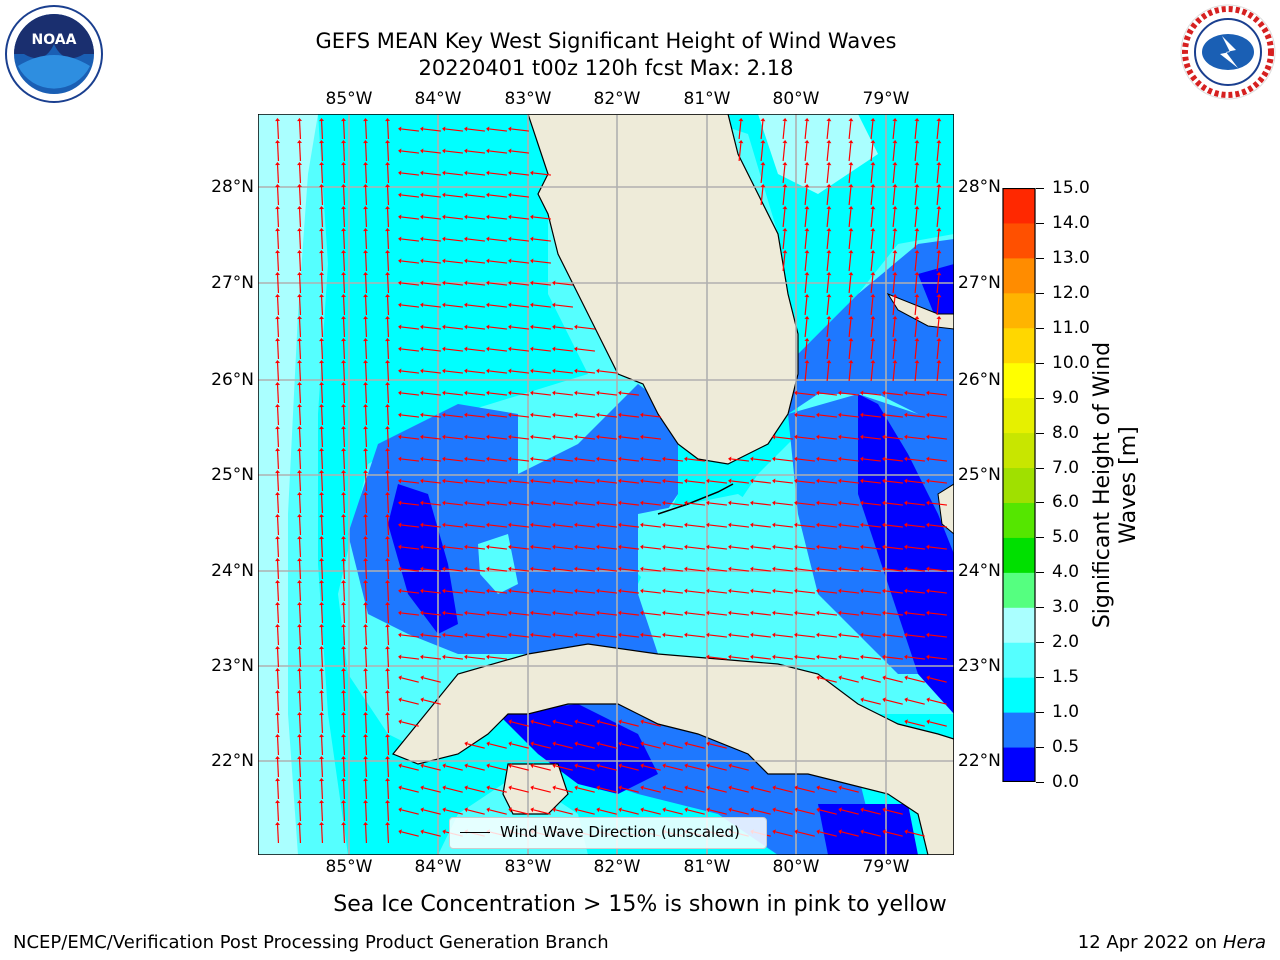 Image resolution: width=1280 pixels, height=960 pixels. Describe the element at coordinates (1071, 327) in the screenshot. I see `colorbar-tick-label: 11.0` at that location.